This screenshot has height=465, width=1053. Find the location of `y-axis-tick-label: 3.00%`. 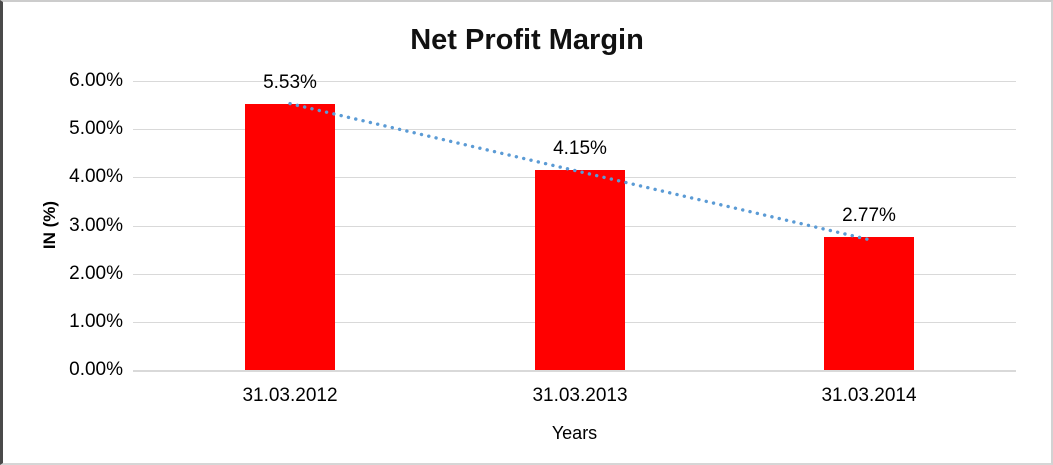

y-axis-tick-label: 3.00% is located at coordinates (96, 225).